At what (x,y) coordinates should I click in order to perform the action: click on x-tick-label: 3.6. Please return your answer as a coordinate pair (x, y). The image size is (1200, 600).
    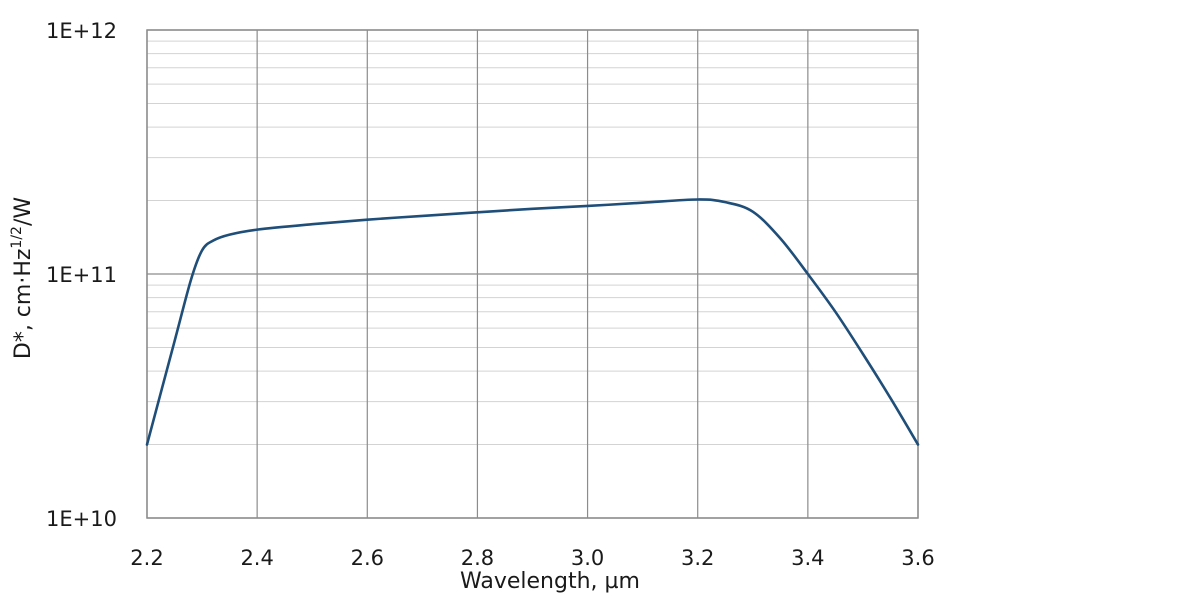
    Looking at the image, I should click on (917, 558).